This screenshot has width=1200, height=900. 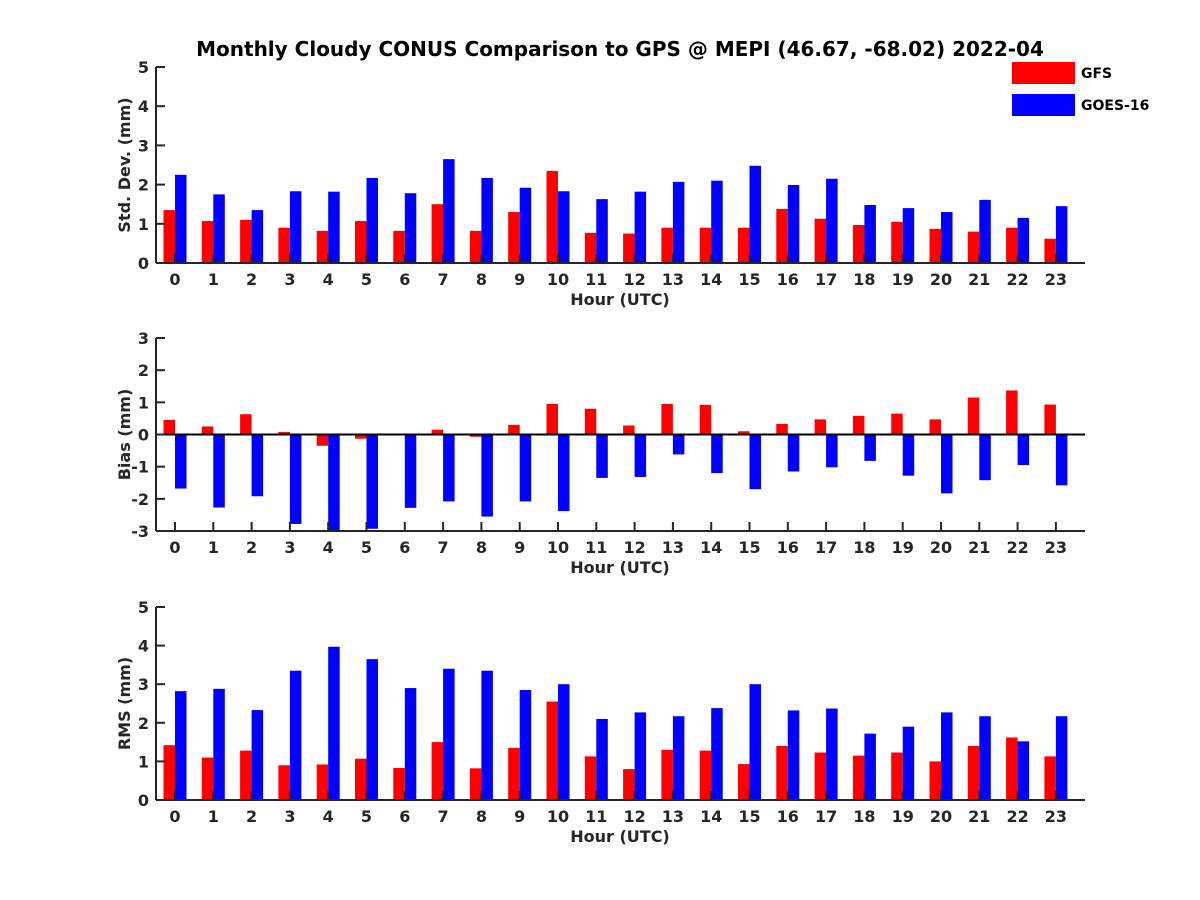 What do you see at coordinates (328, 816) in the screenshot?
I see `x-tick-label: 4` at bounding box center [328, 816].